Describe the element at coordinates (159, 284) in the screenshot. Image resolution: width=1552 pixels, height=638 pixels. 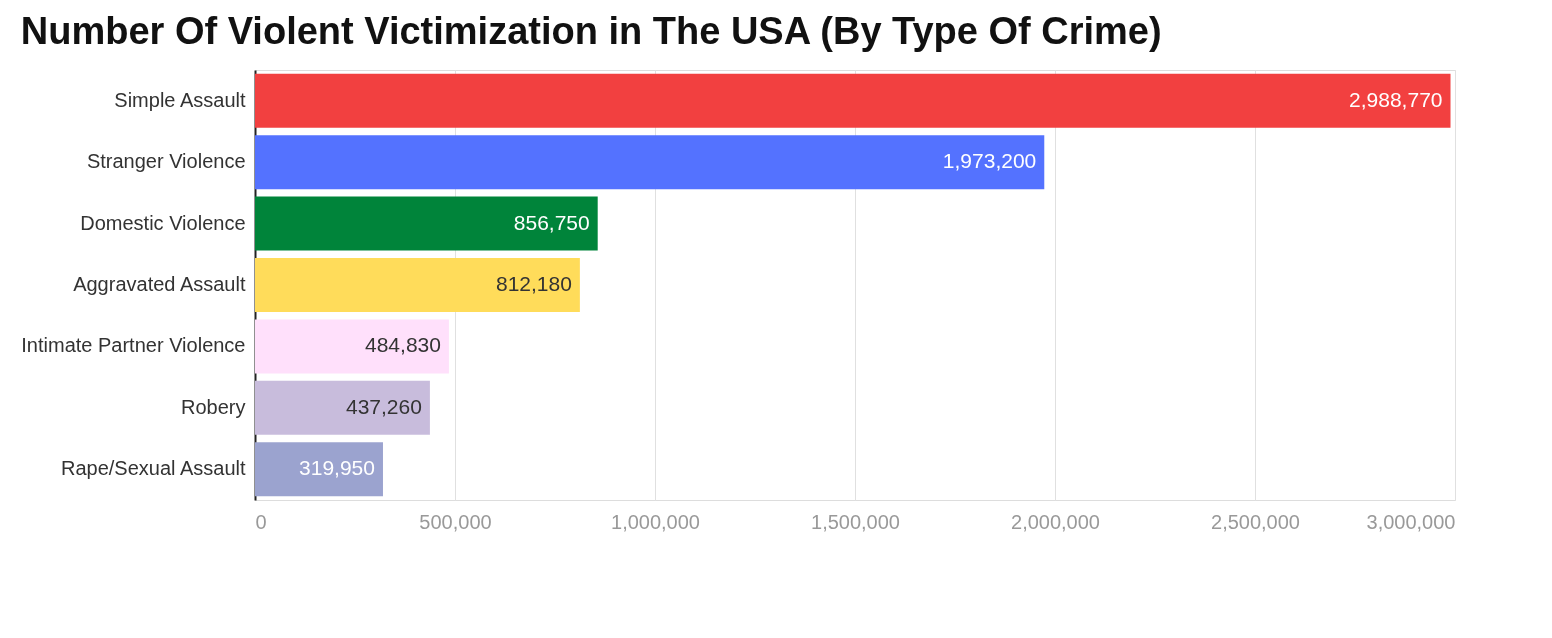
I see `y-tick-label: Aggravated Assault` at that location.